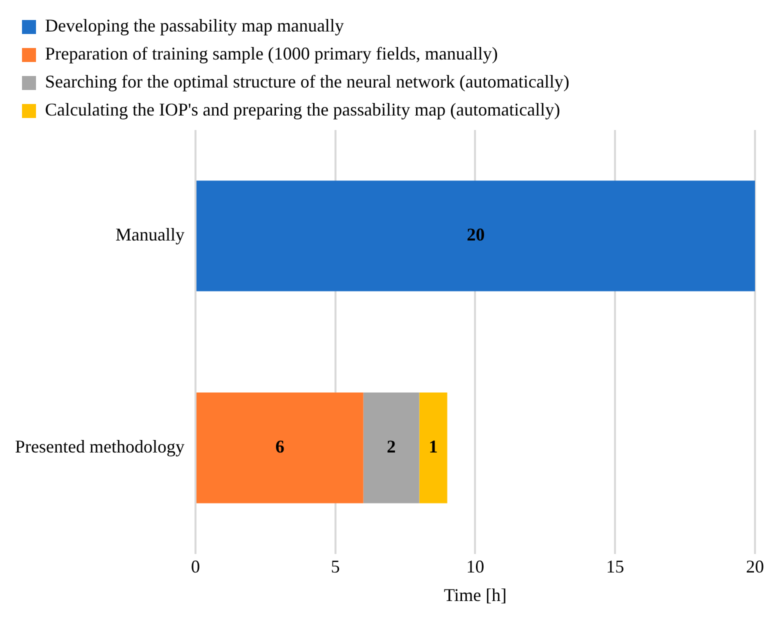 This screenshot has height=619, width=783. Describe the element at coordinates (475, 594) in the screenshot. I see `x-axis-title: Time [h]` at that location.